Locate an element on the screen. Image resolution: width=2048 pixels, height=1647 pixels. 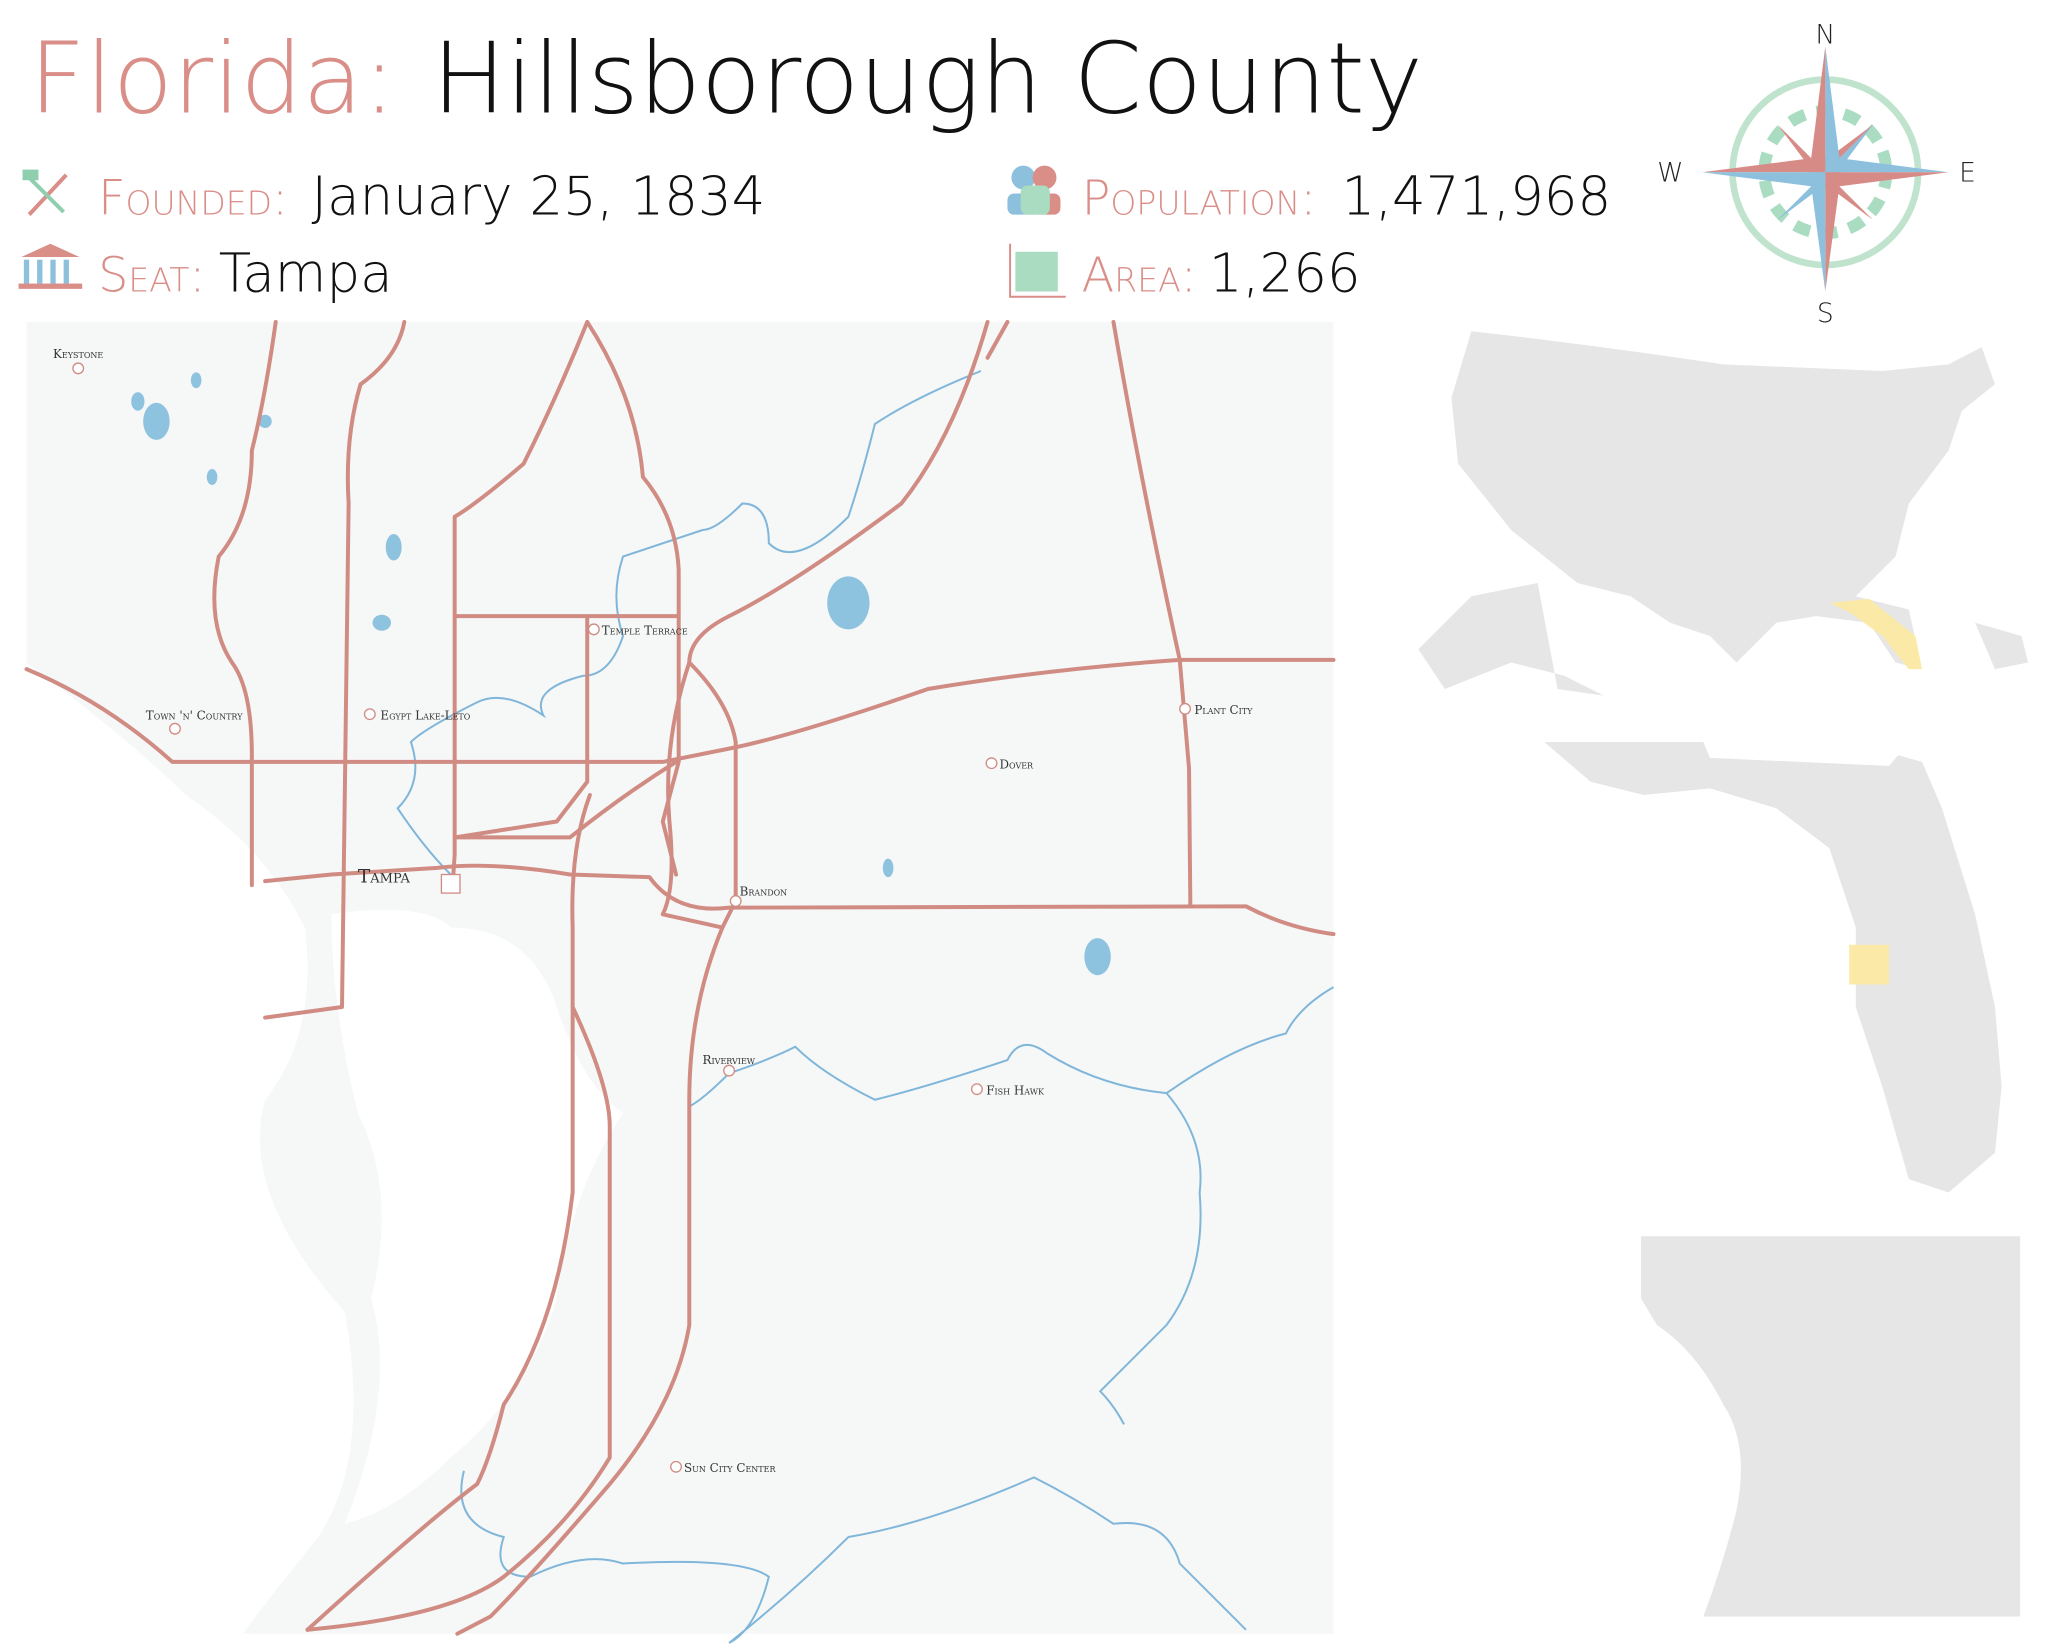
place-label: Tampa is located at coordinates (384, 876).